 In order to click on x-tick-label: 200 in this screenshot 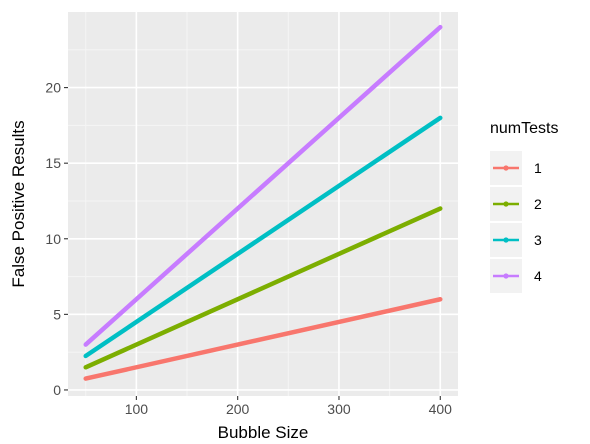, I will do `click(238, 409)`.